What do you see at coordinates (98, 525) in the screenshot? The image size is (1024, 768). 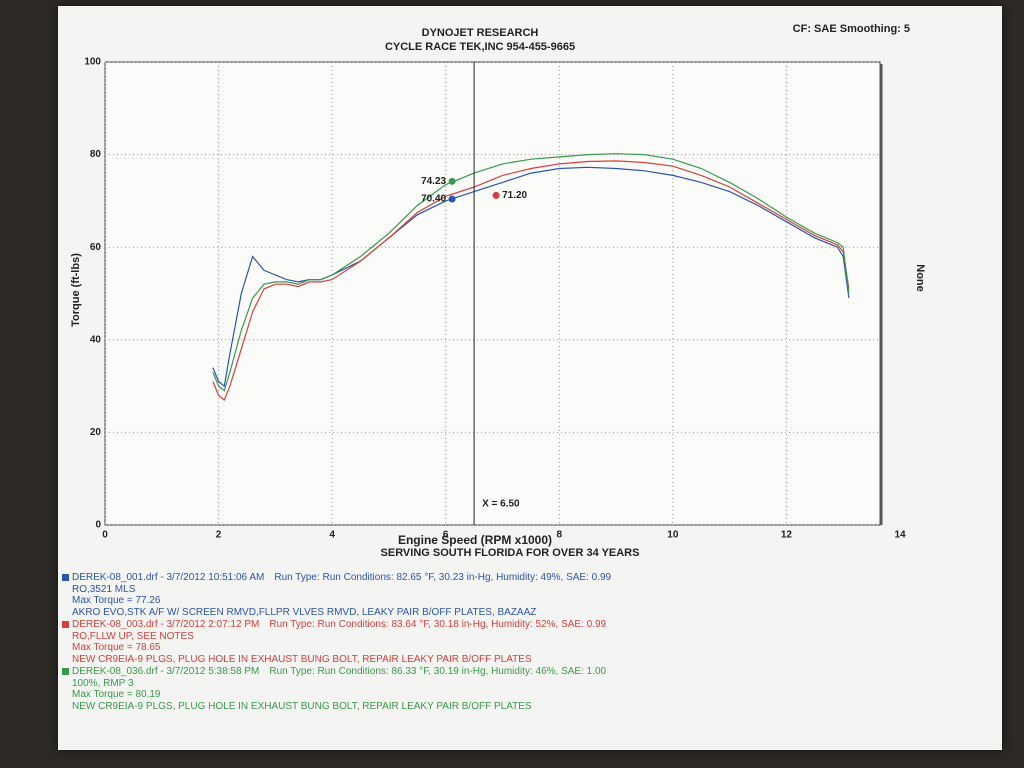 I see `y-tick-label: 0` at bounding box center [98, 525].